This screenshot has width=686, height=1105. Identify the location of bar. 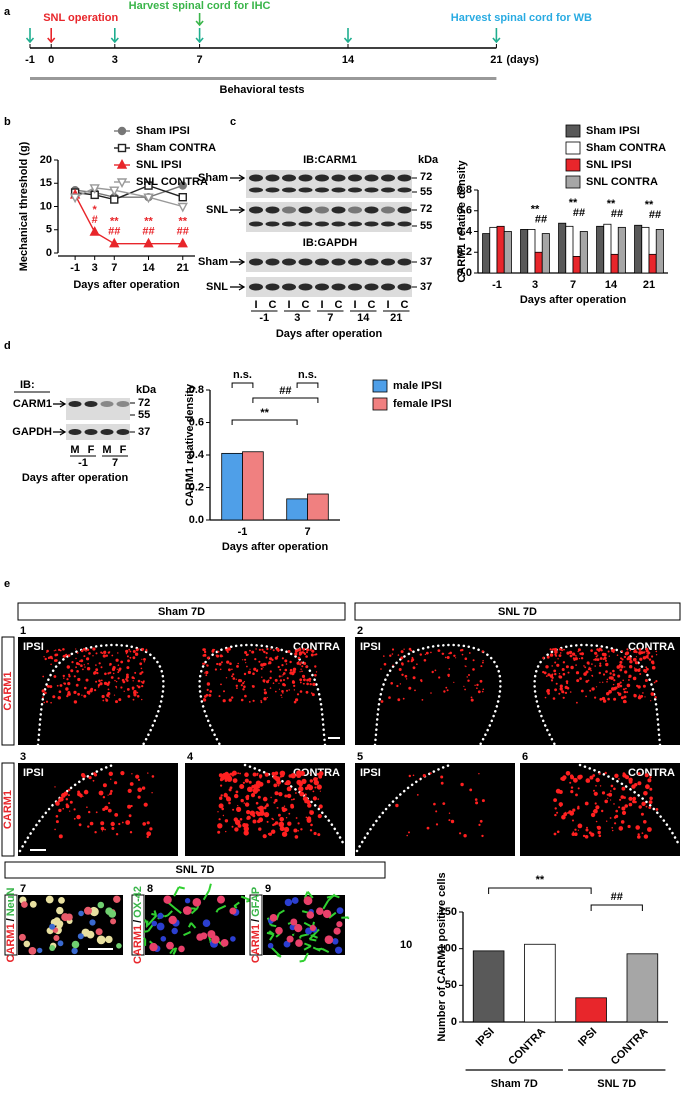
(562, 248).